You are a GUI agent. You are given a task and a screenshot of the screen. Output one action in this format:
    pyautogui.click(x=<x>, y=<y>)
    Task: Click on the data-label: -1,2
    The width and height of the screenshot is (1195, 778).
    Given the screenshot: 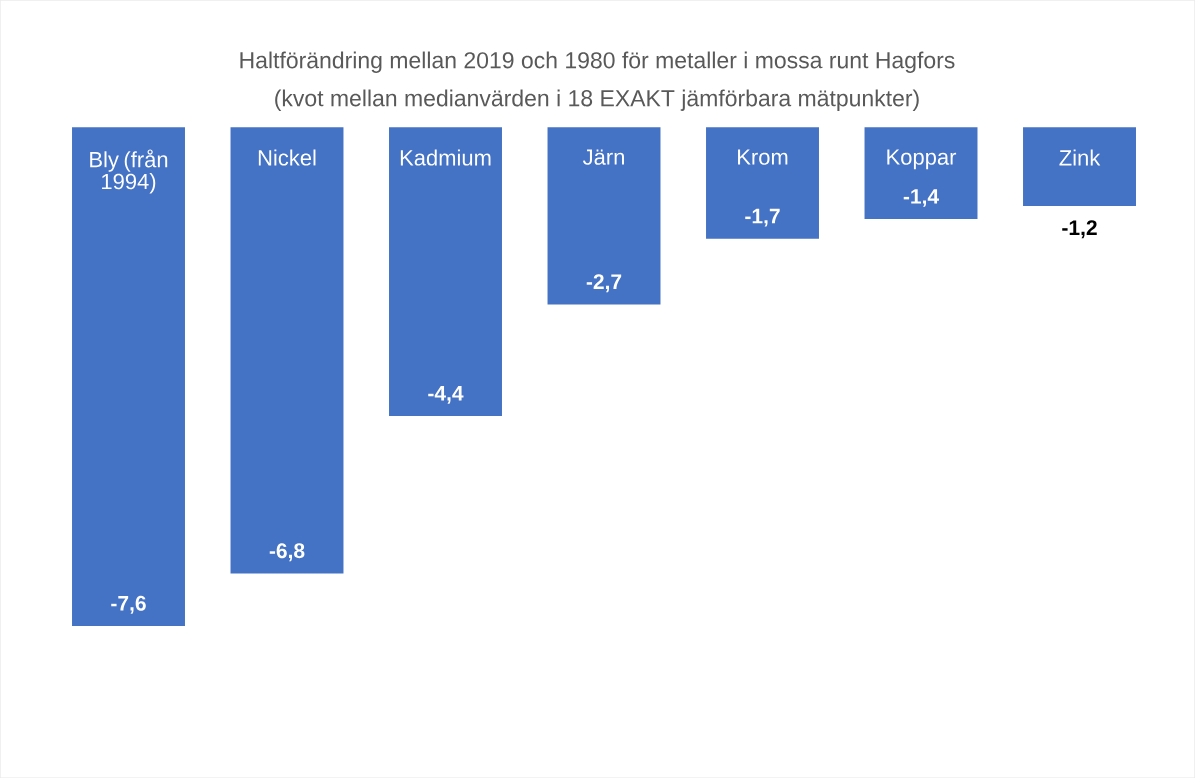 What is the action you would take?
    pyautogui.click(x=1079, y=229)
    